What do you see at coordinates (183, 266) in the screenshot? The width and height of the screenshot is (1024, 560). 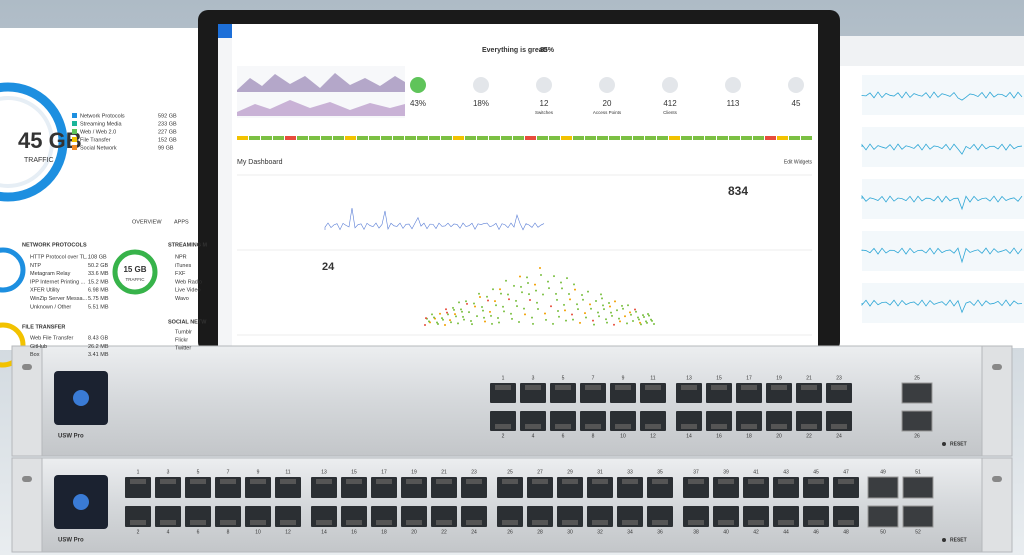 I see `item-name: iTunes` at bounding box center [183, 266].